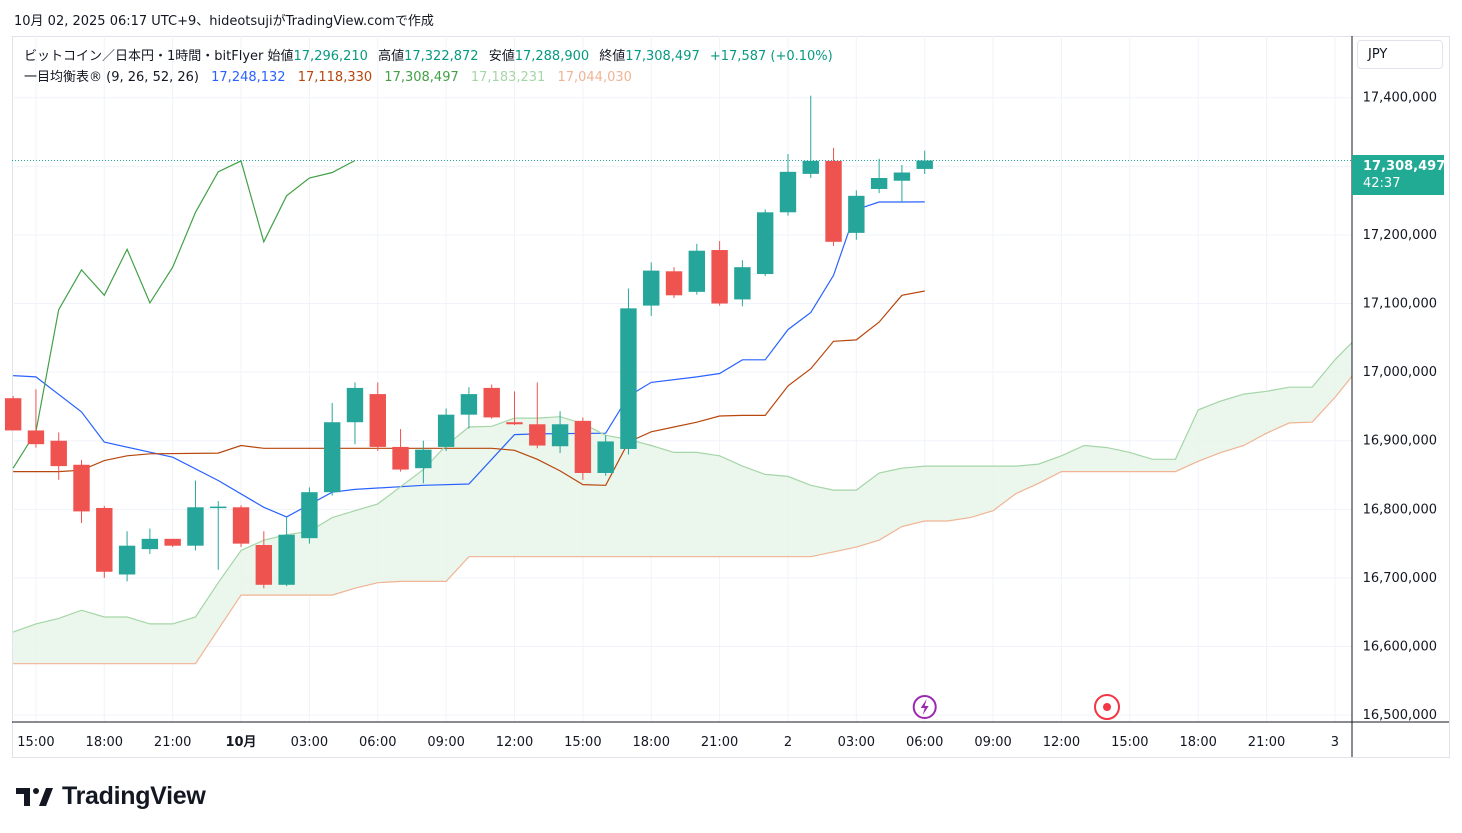 Image resolution: width=1462 pixels, height=833 pixels. What do you see at coordinates (1335, 742) in the screenshot?
I see `time-tick-label: 3` at bounding box center [1335, 742].